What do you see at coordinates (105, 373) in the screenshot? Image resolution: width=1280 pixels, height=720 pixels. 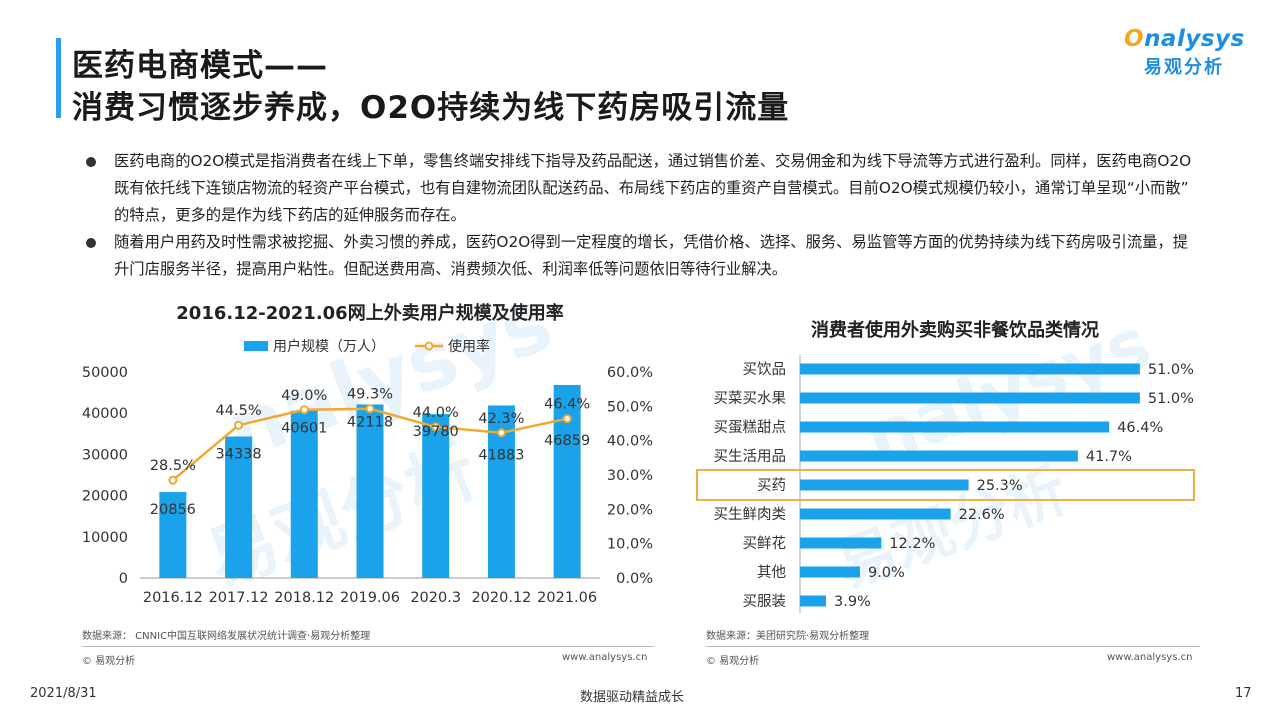 I see `y-left-tick-label: 50000` at bounding box center [105, 373].